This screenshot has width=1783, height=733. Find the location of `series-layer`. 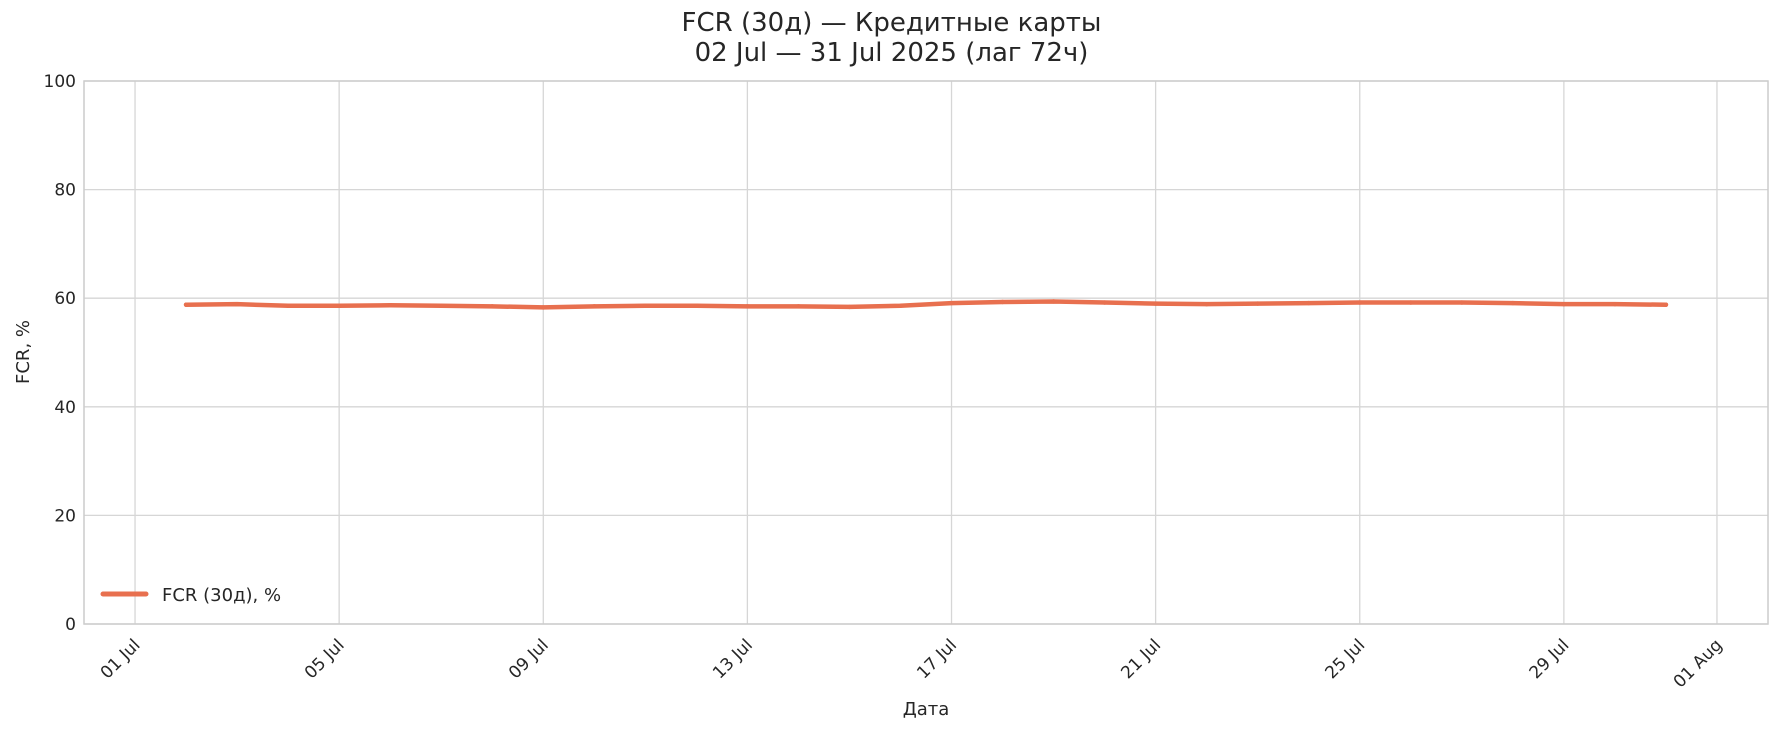

series-layer is located at coordinates (926, 304).